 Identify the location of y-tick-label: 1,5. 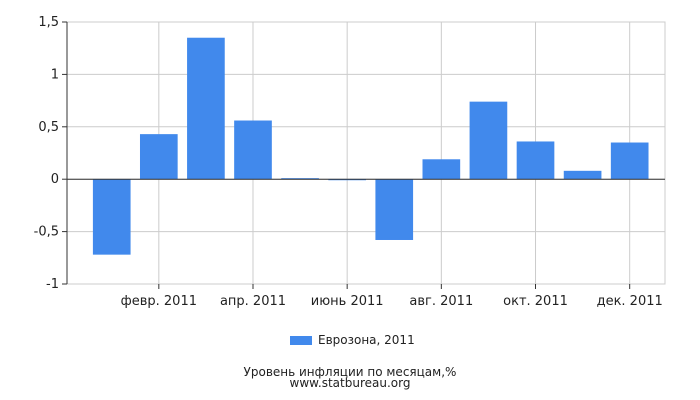
(48, 22).